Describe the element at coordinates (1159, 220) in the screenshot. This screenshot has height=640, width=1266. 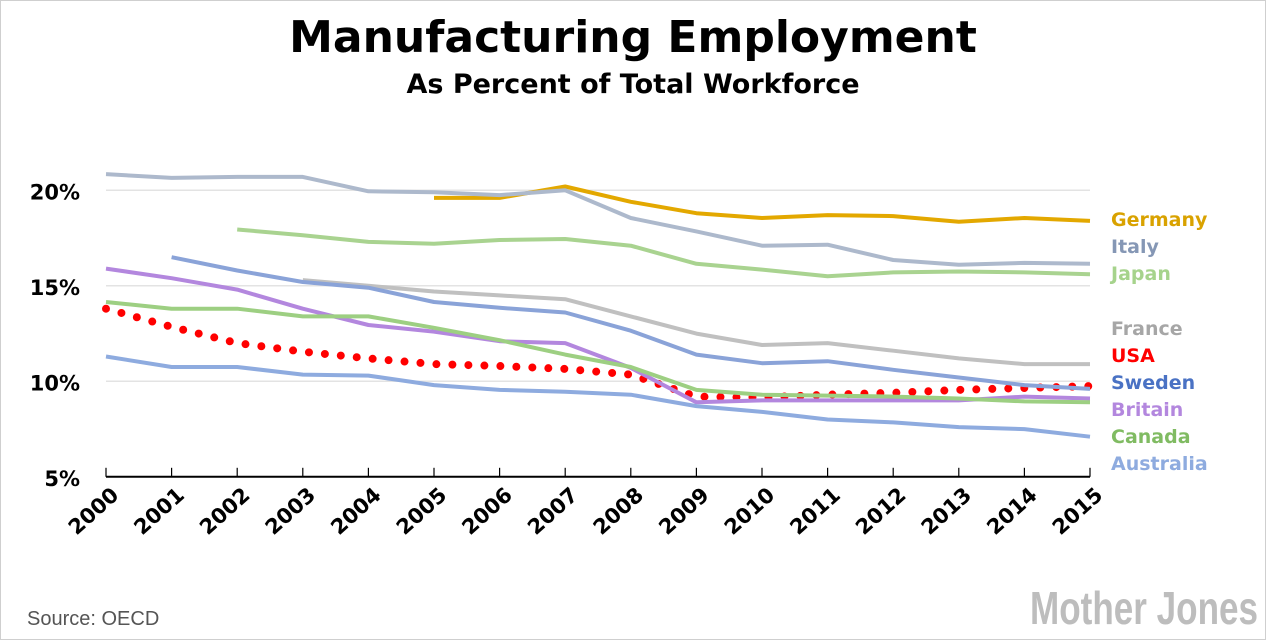
I see `legend-label-germany: Germany` at that location.